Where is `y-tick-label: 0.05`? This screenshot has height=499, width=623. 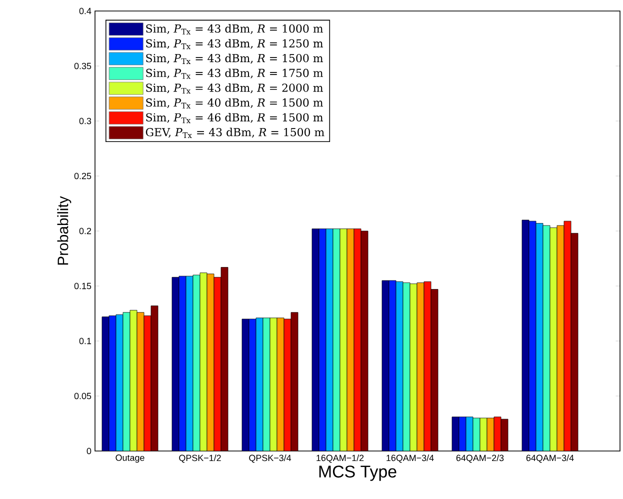 y-tick-label: 0.05 is located at coordinates (83, 396).